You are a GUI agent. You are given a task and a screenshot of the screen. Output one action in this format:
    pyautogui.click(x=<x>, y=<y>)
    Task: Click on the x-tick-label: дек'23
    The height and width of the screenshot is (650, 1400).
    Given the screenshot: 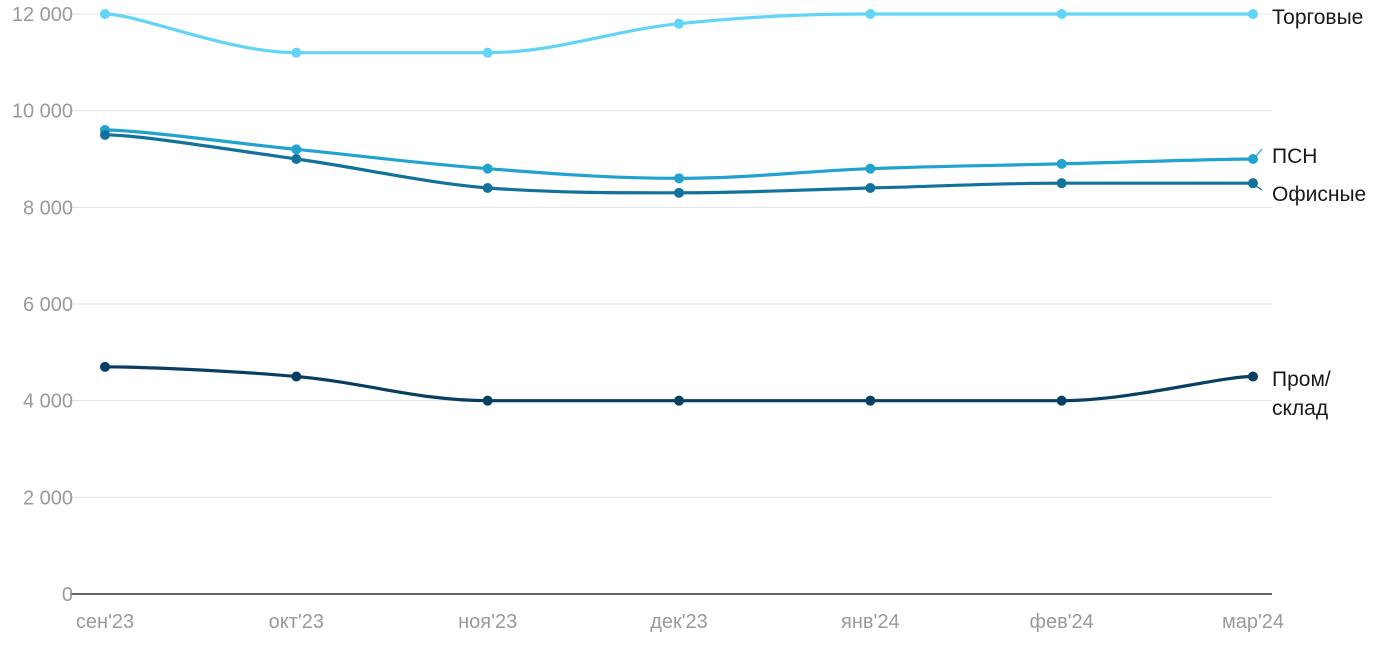 What is the action you would take?
    pyautogui.click(x=679, y=622)
    